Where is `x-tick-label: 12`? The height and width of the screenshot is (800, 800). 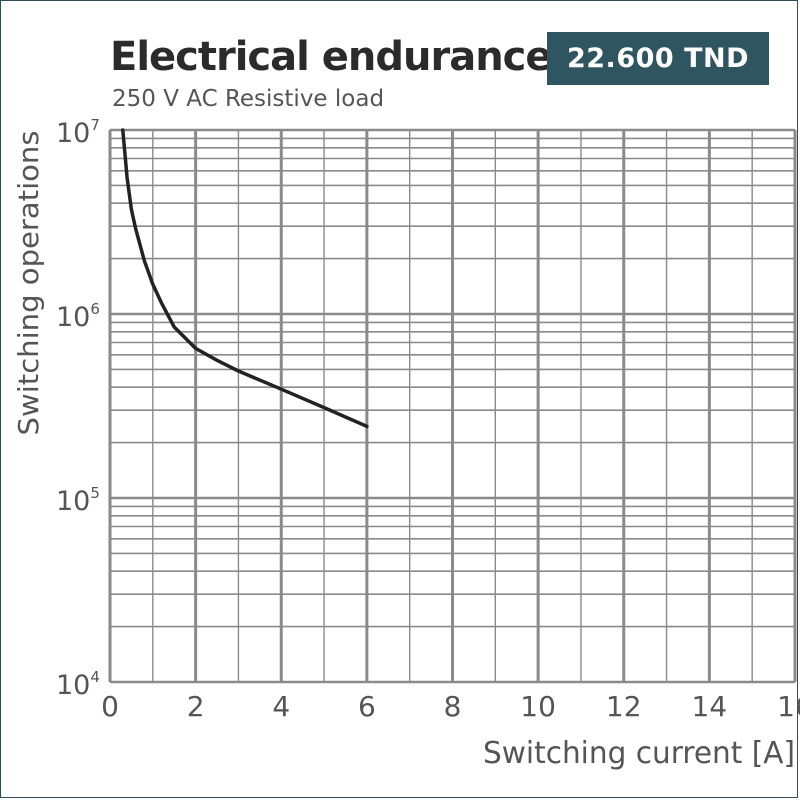
x-tick-label: 12 is located at coordinates (624, 706).